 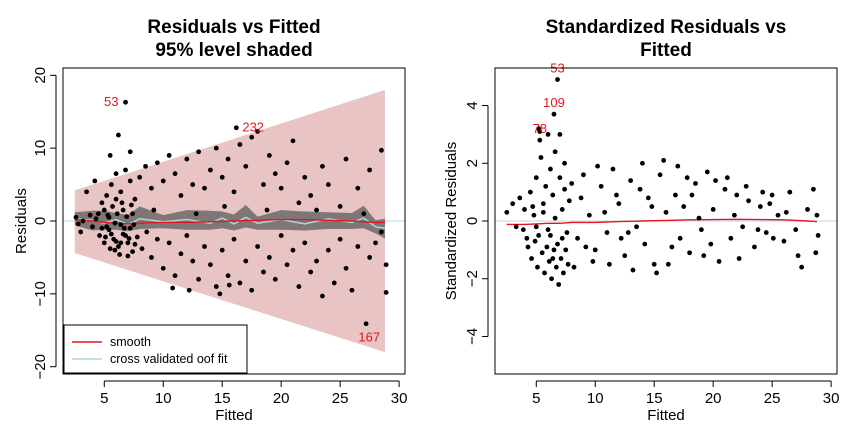 What do you see at coordinates (130, 342) in the screenshot?
I see `legend-smooth-label: smooth` at bounding box center [130, 342].